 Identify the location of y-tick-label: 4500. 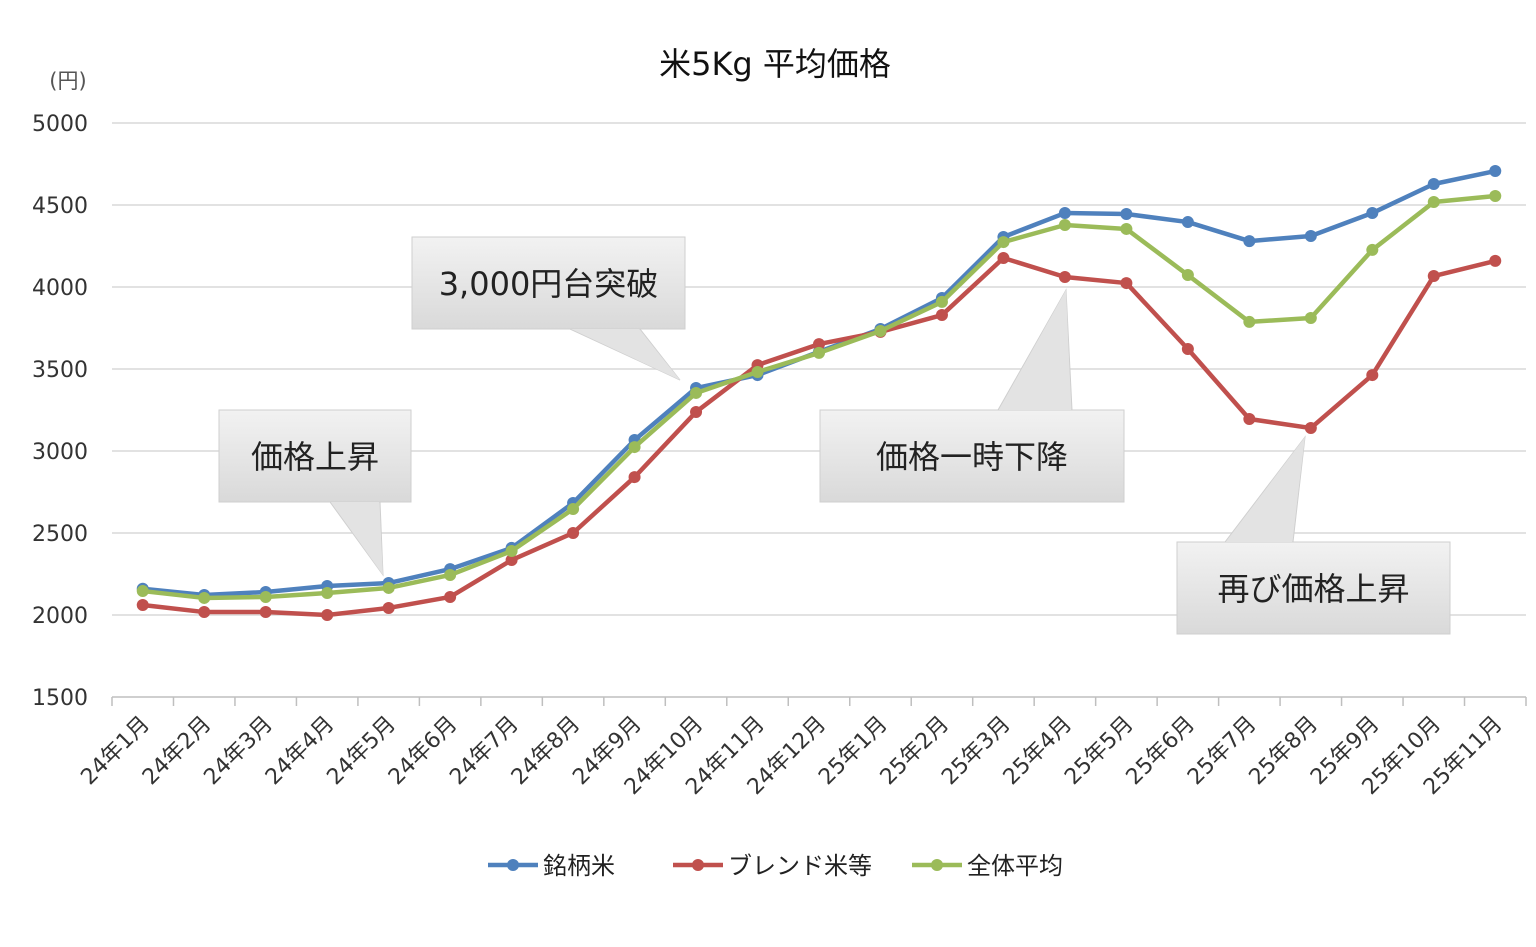
(60, 206).